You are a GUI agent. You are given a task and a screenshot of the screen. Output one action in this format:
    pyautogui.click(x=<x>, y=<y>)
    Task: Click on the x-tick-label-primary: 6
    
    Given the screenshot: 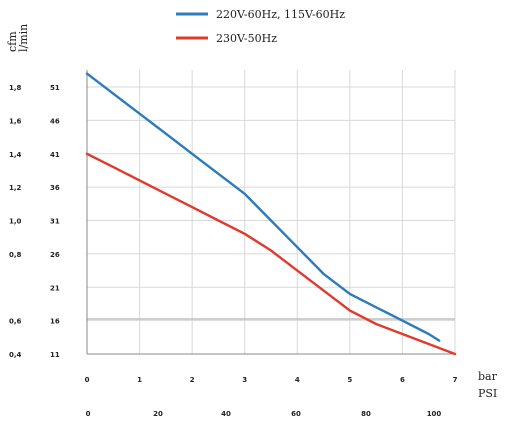 What is the action you would take?
    pyautogui.click(x=402, y=380)
    